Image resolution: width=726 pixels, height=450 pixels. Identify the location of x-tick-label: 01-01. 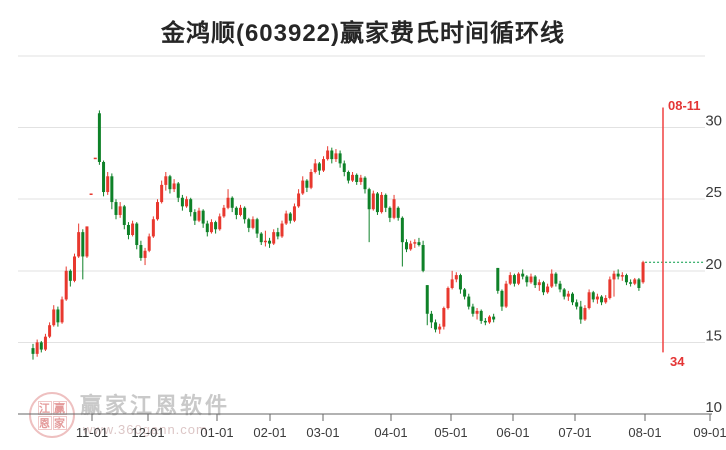
(216, 432).